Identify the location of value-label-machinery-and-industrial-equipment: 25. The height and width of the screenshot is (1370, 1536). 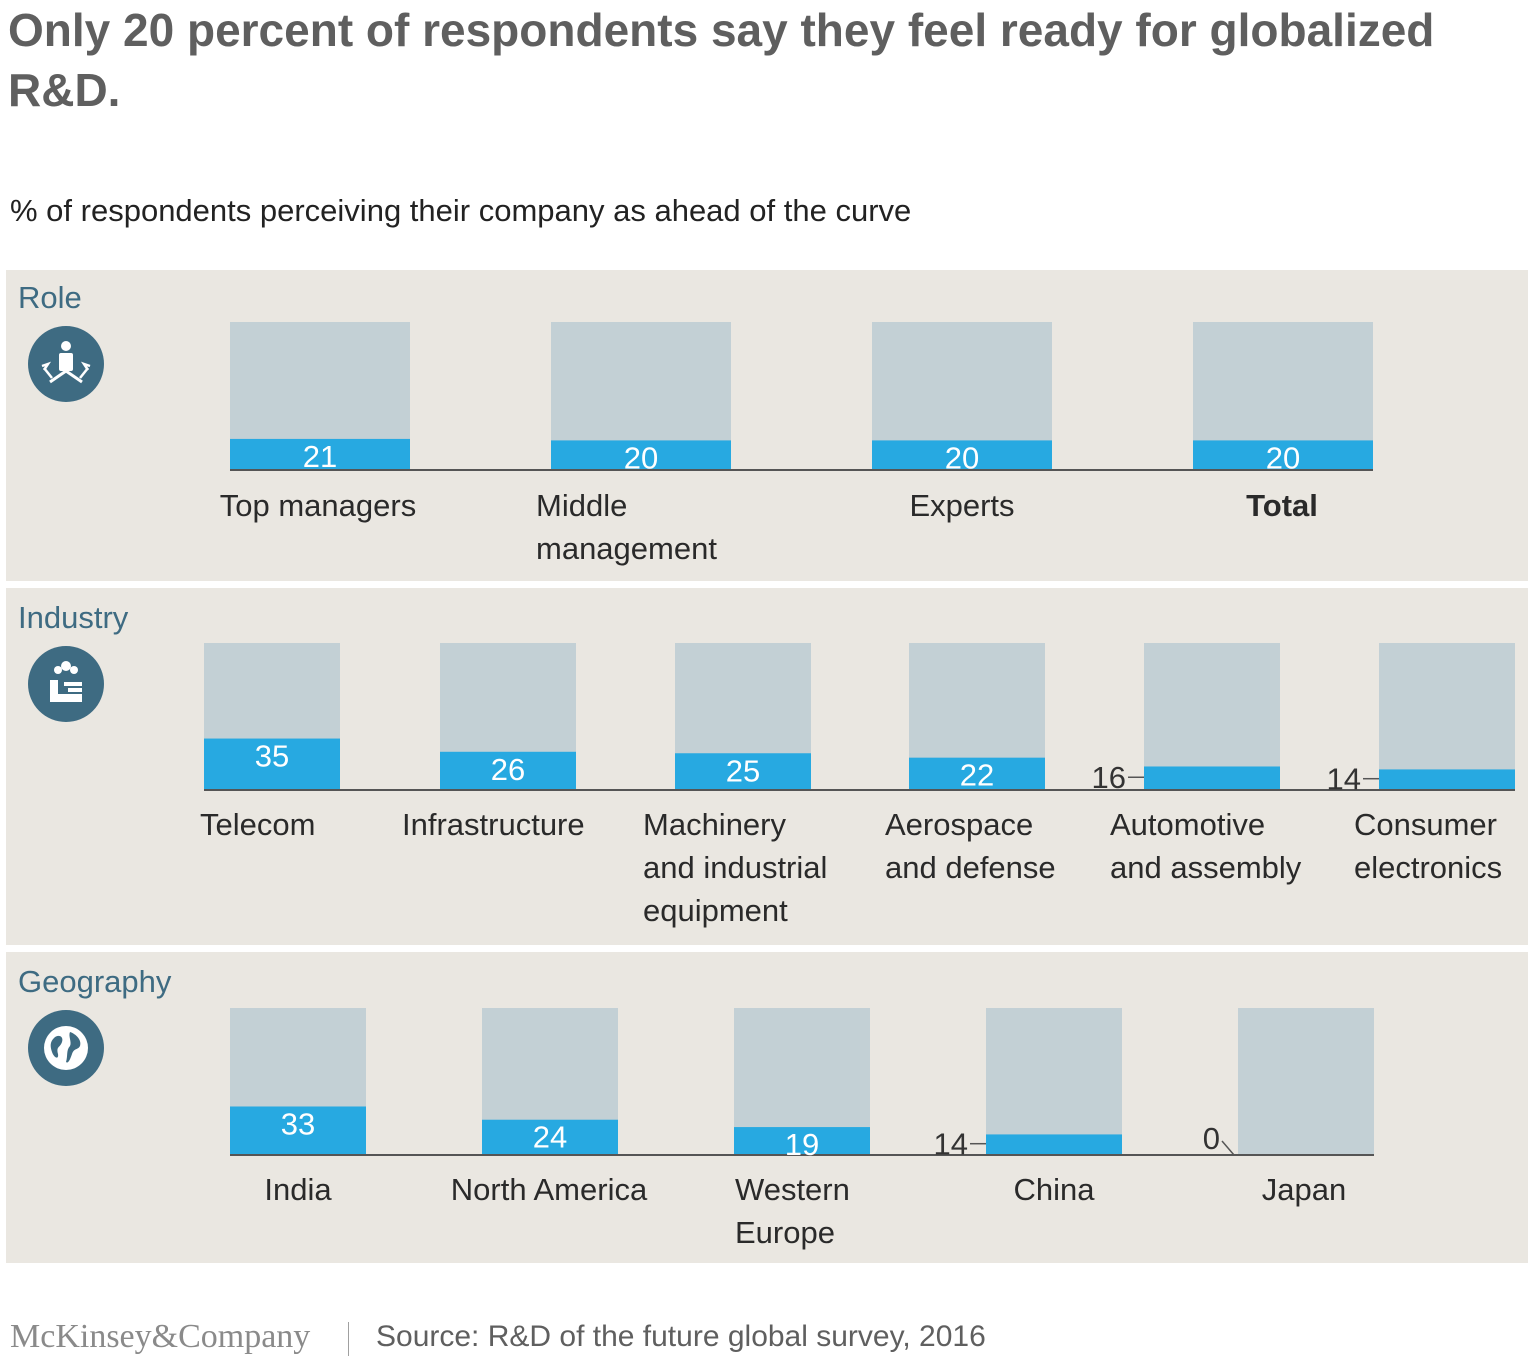
(743, 770).